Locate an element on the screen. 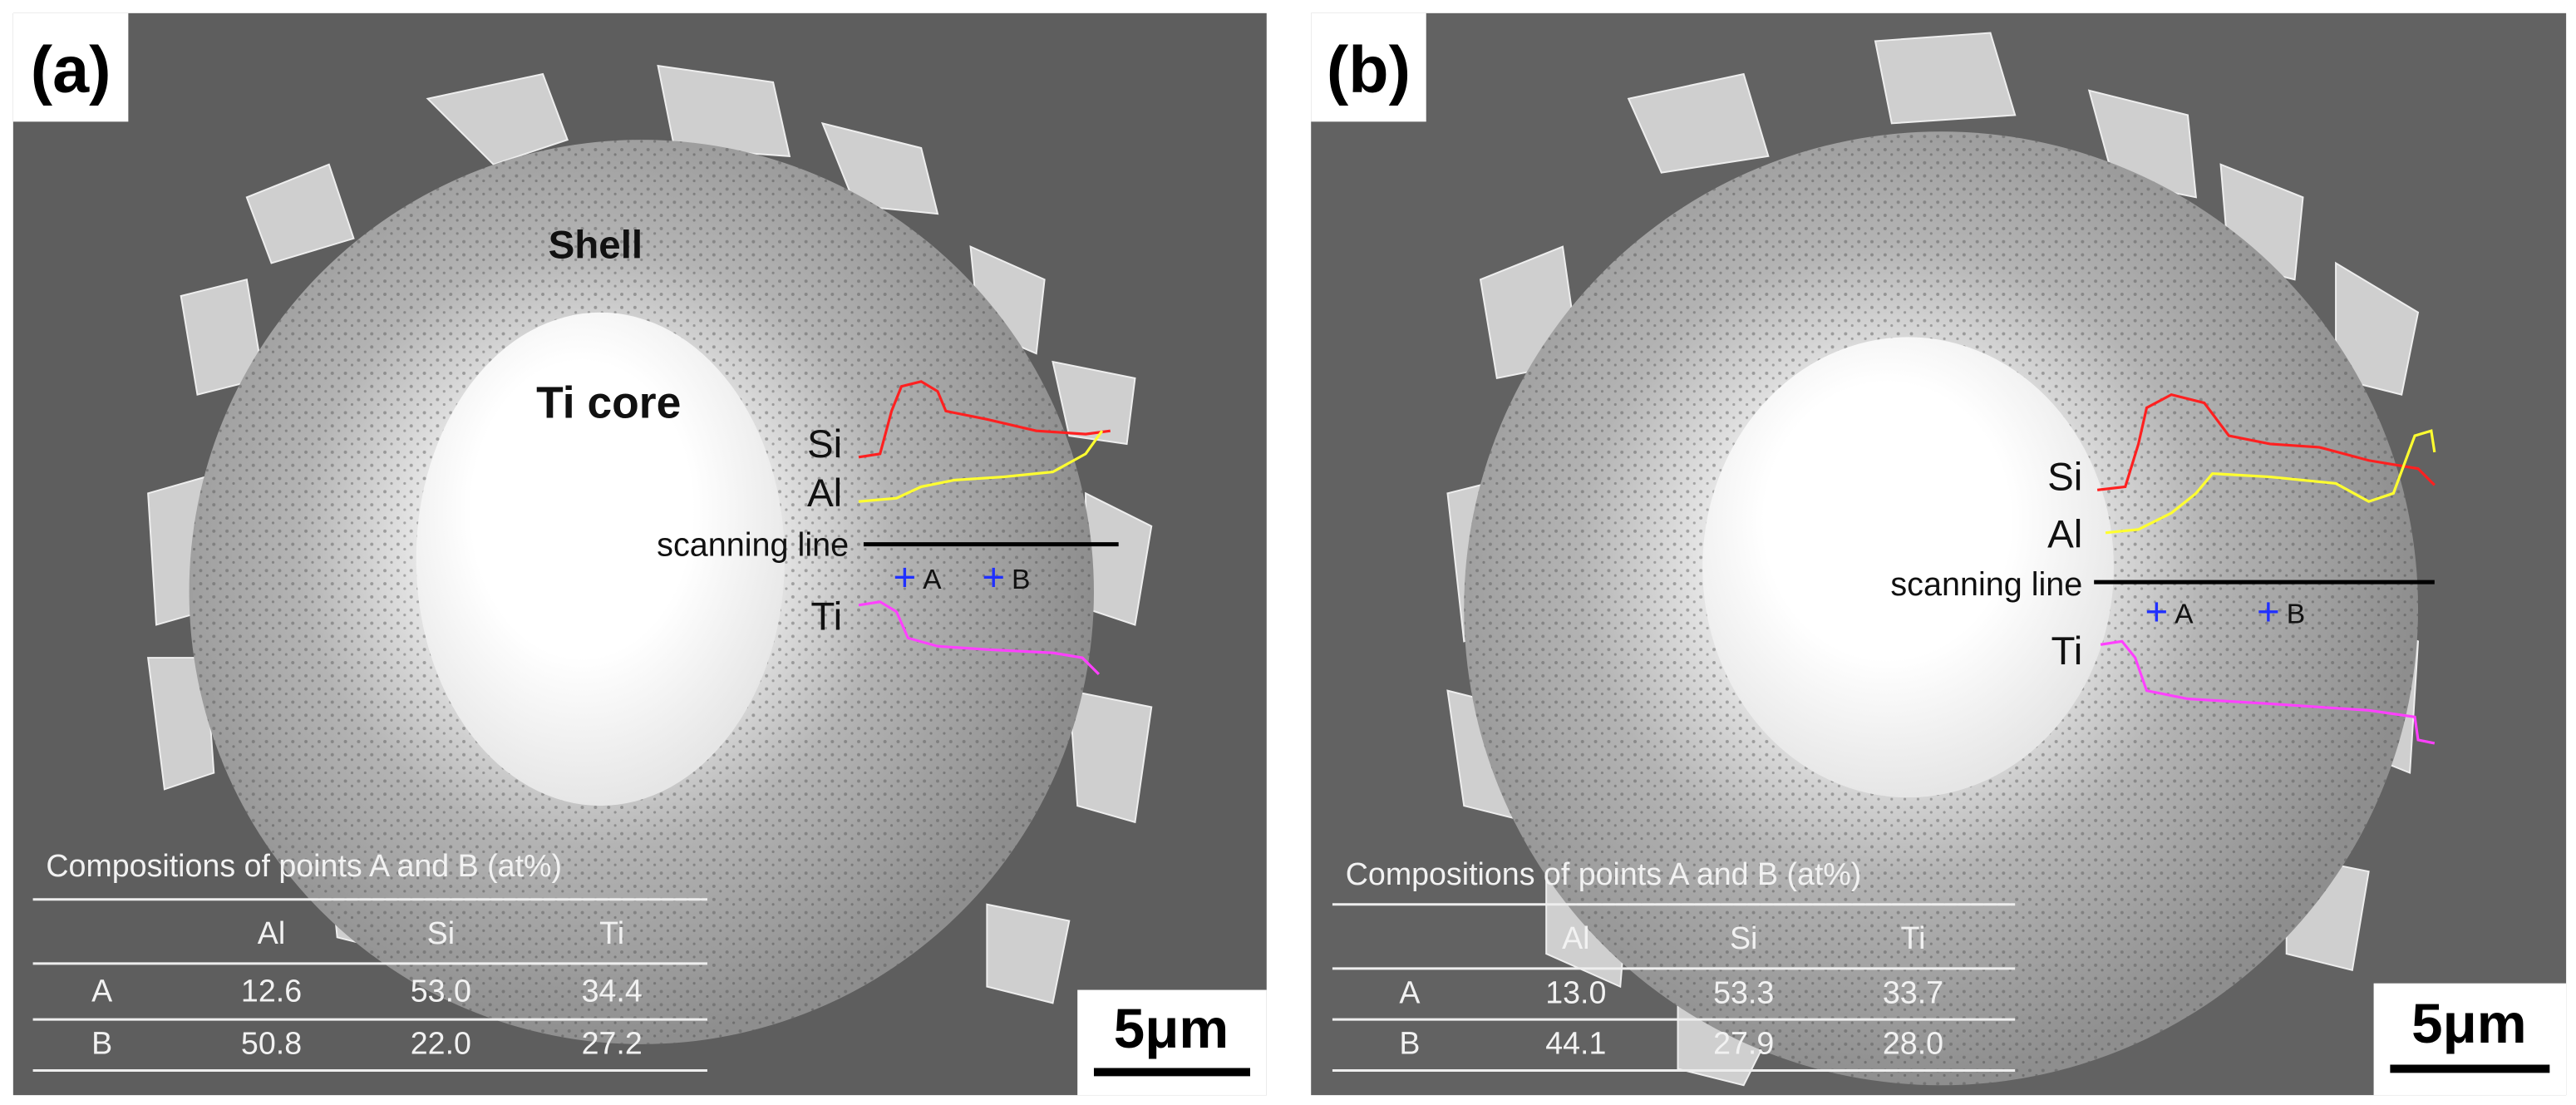  core-label: Ti core is located at coordinates (608, 402).